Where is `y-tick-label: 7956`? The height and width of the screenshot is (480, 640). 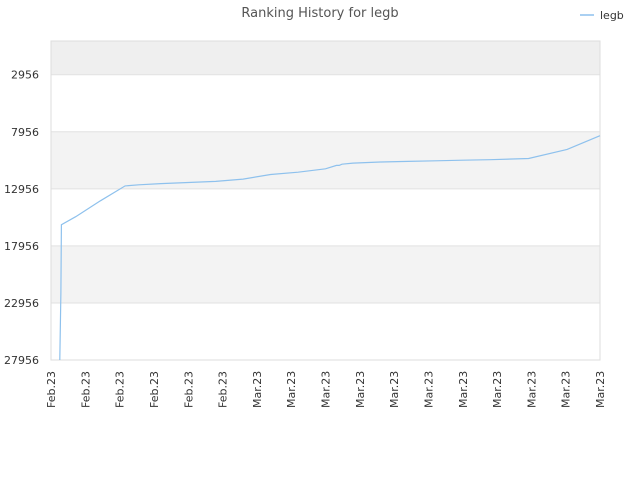
y-tick-label: 7956 is located at coordinates (25, 132).